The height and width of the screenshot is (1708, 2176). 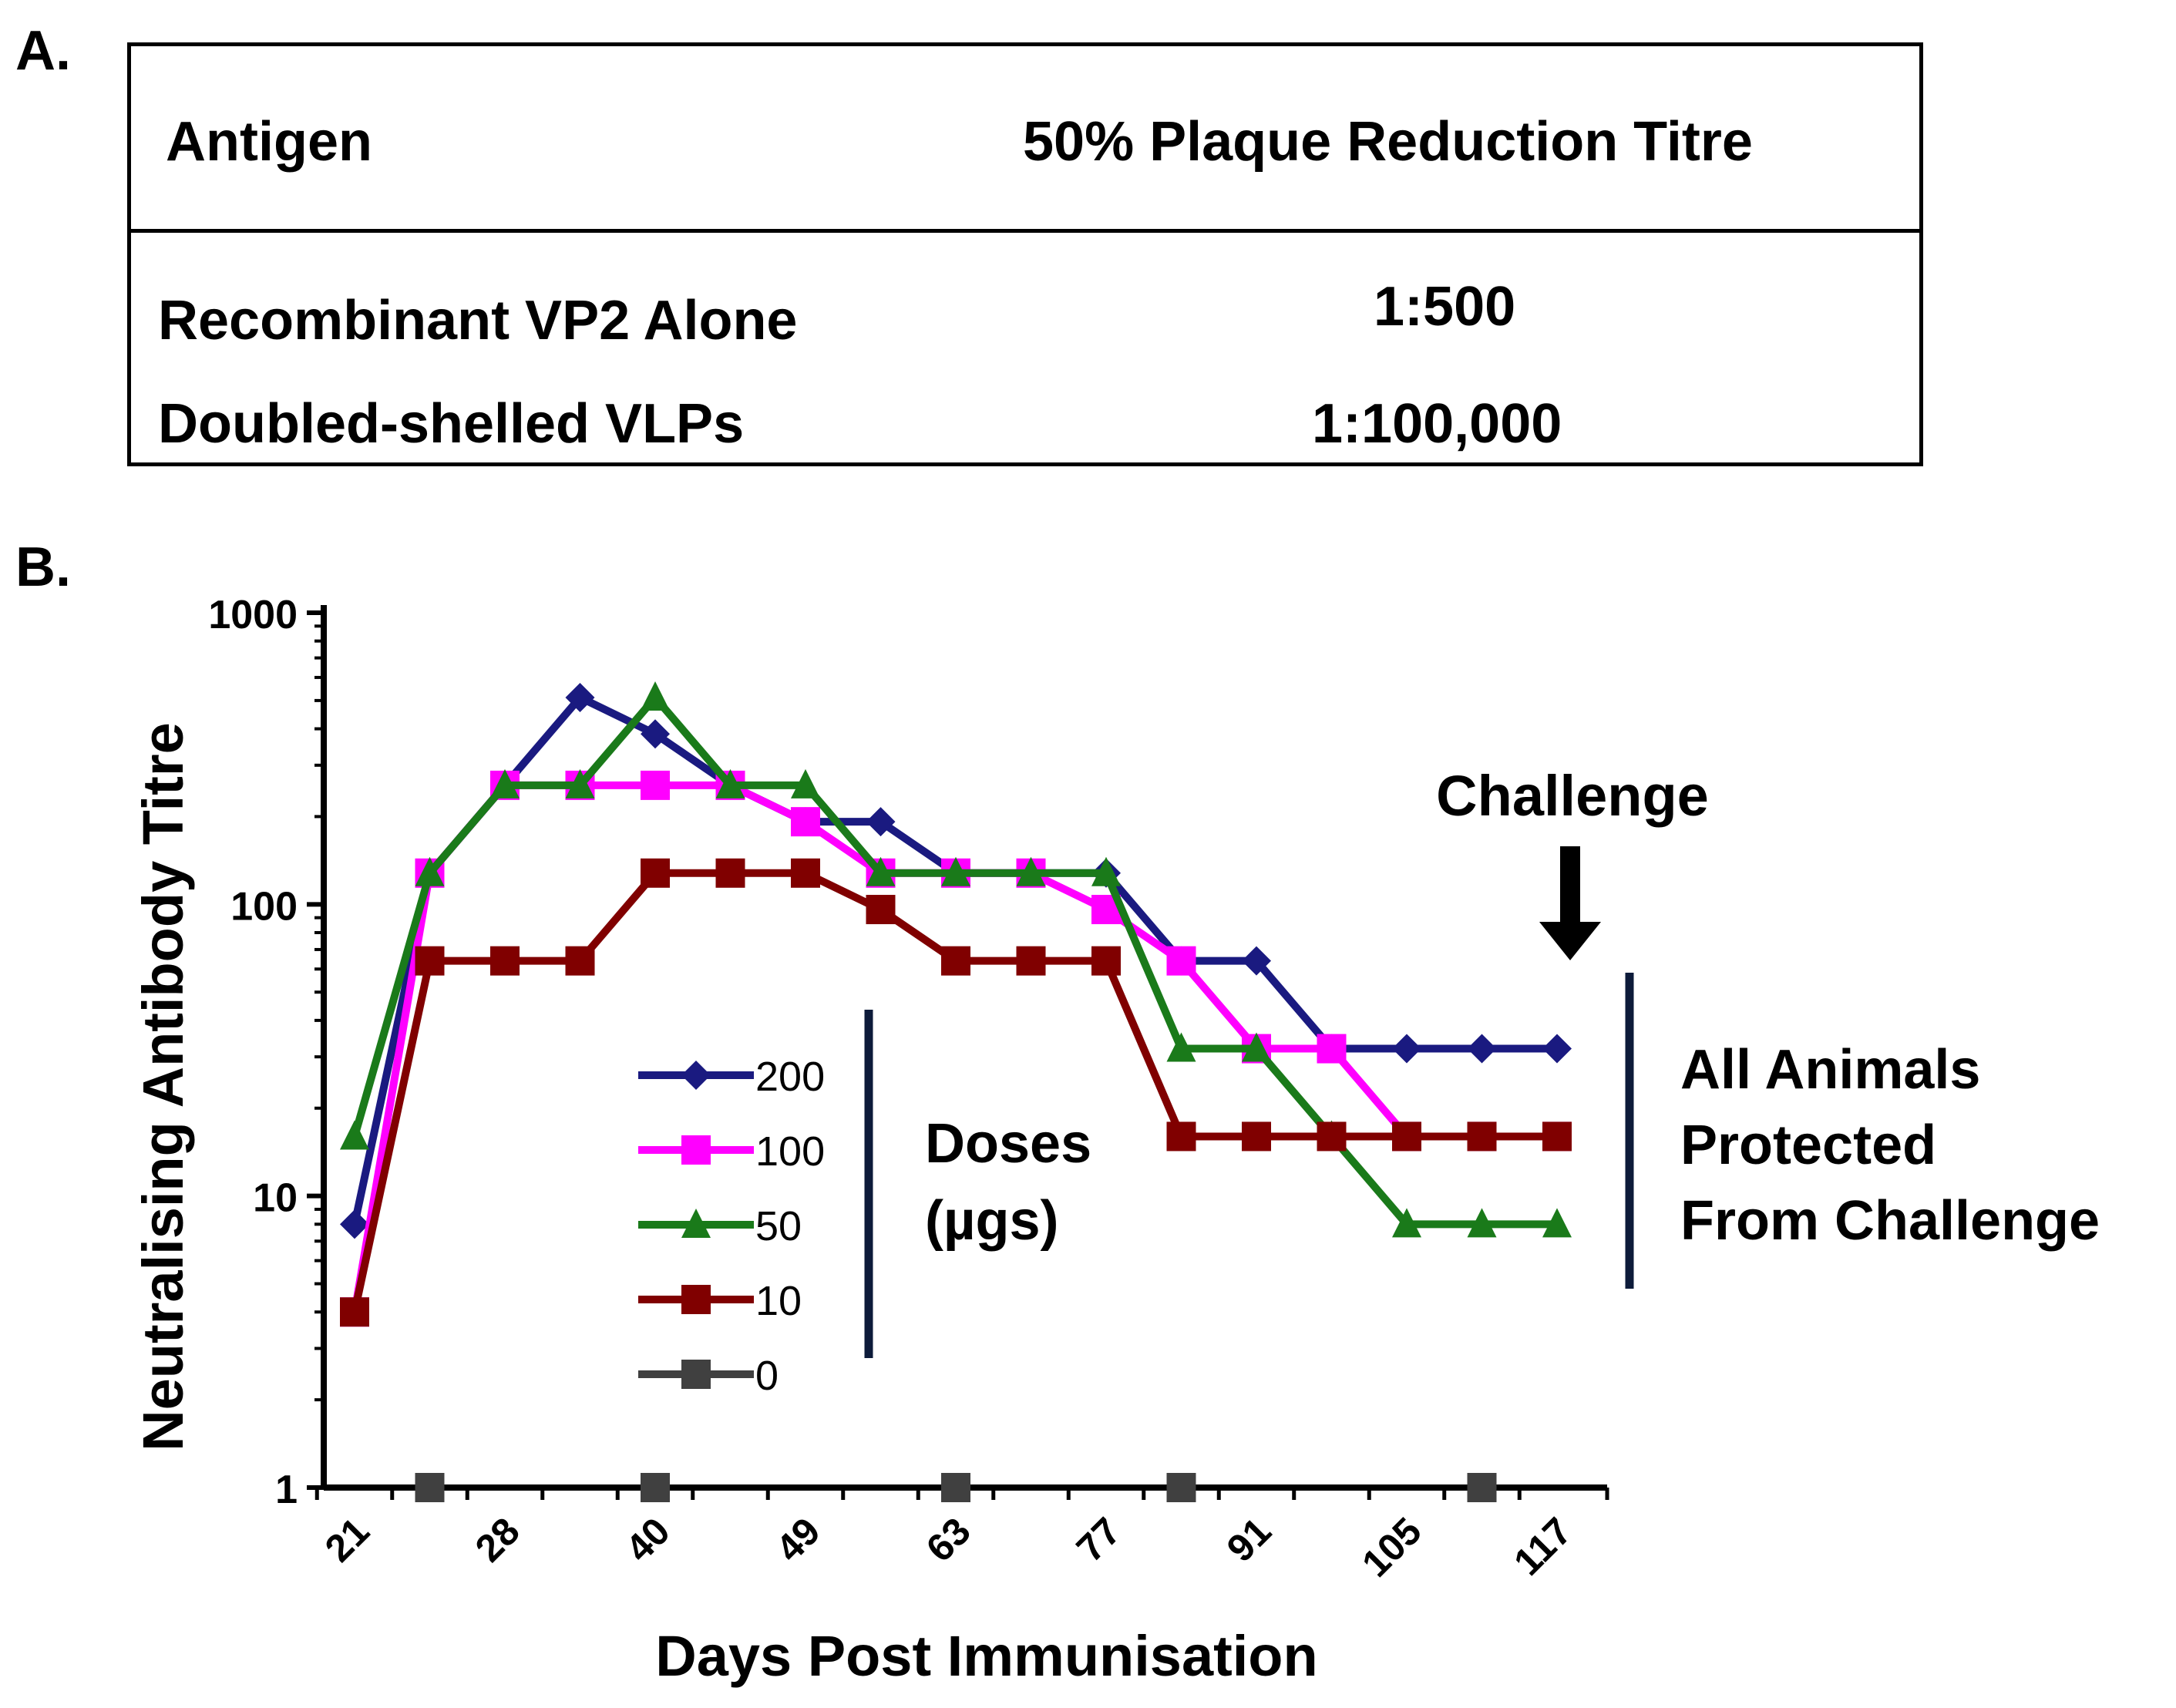 What do you see at coordinates (478, 320) in the screenshot?
I see `table-row-1-antigen: Recombinant VP2 Alone` at bounding box center [478, 320].